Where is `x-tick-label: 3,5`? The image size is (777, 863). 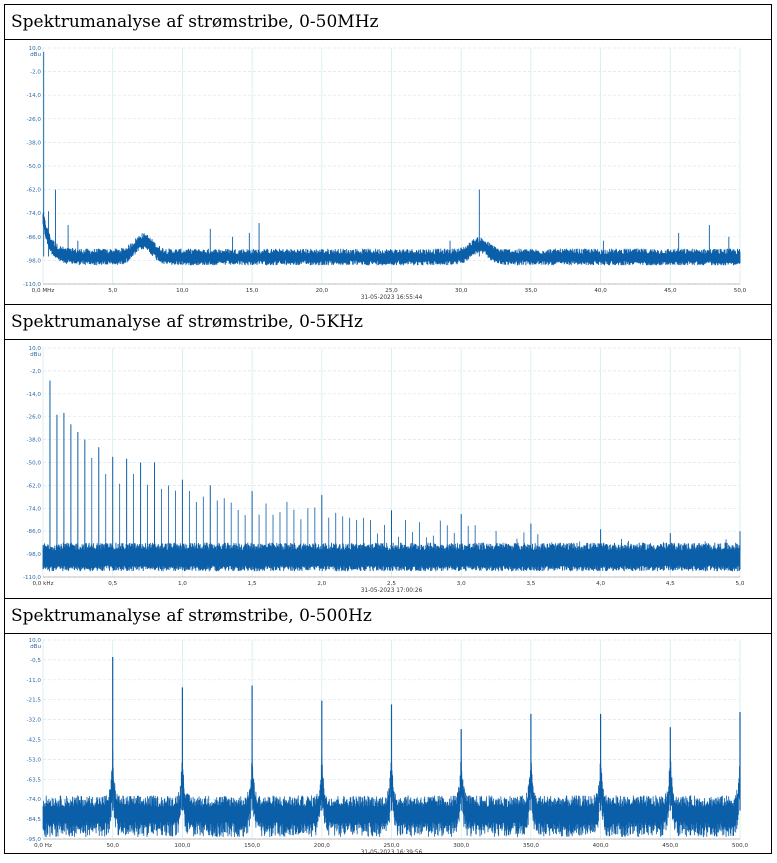 x-tick-label: 3,5 is located at coordinates (530, 584).